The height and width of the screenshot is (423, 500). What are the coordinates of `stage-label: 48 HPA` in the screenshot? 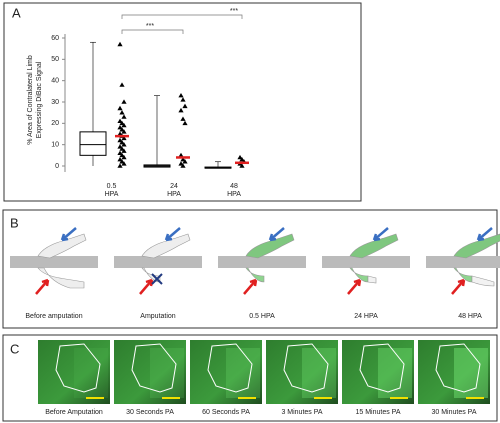 It's located at (470, 316).